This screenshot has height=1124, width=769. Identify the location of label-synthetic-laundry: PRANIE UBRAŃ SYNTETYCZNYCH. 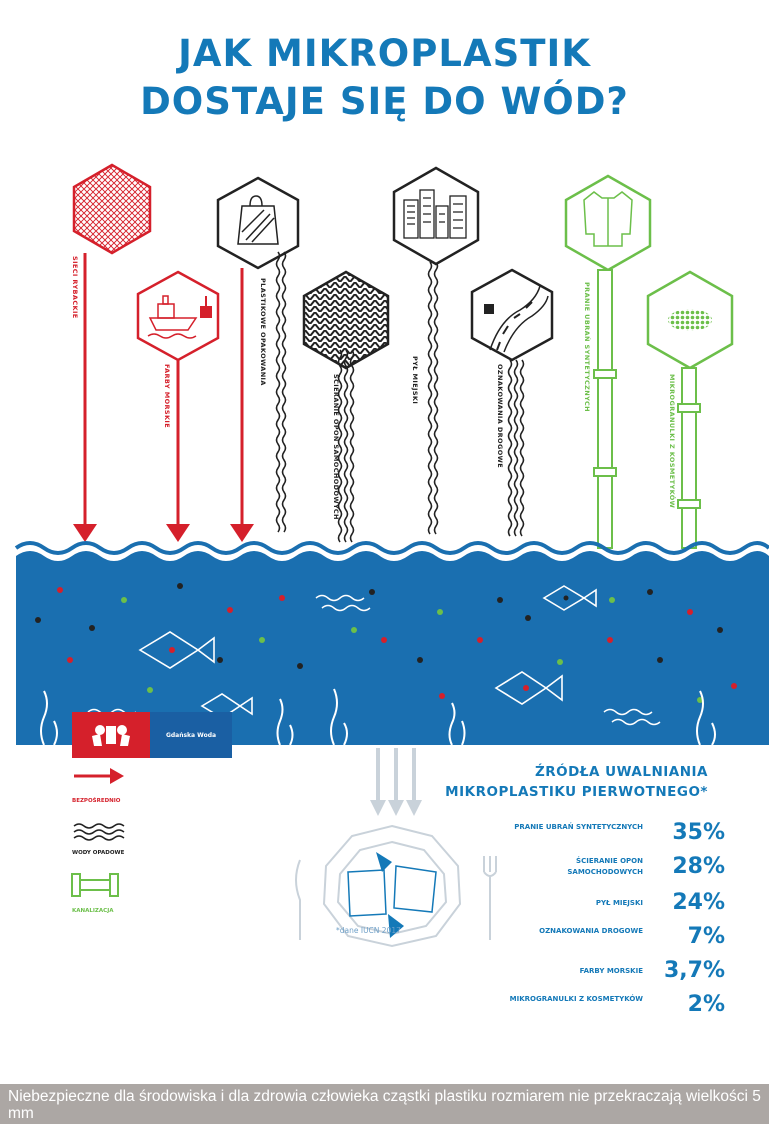
(587, 347).